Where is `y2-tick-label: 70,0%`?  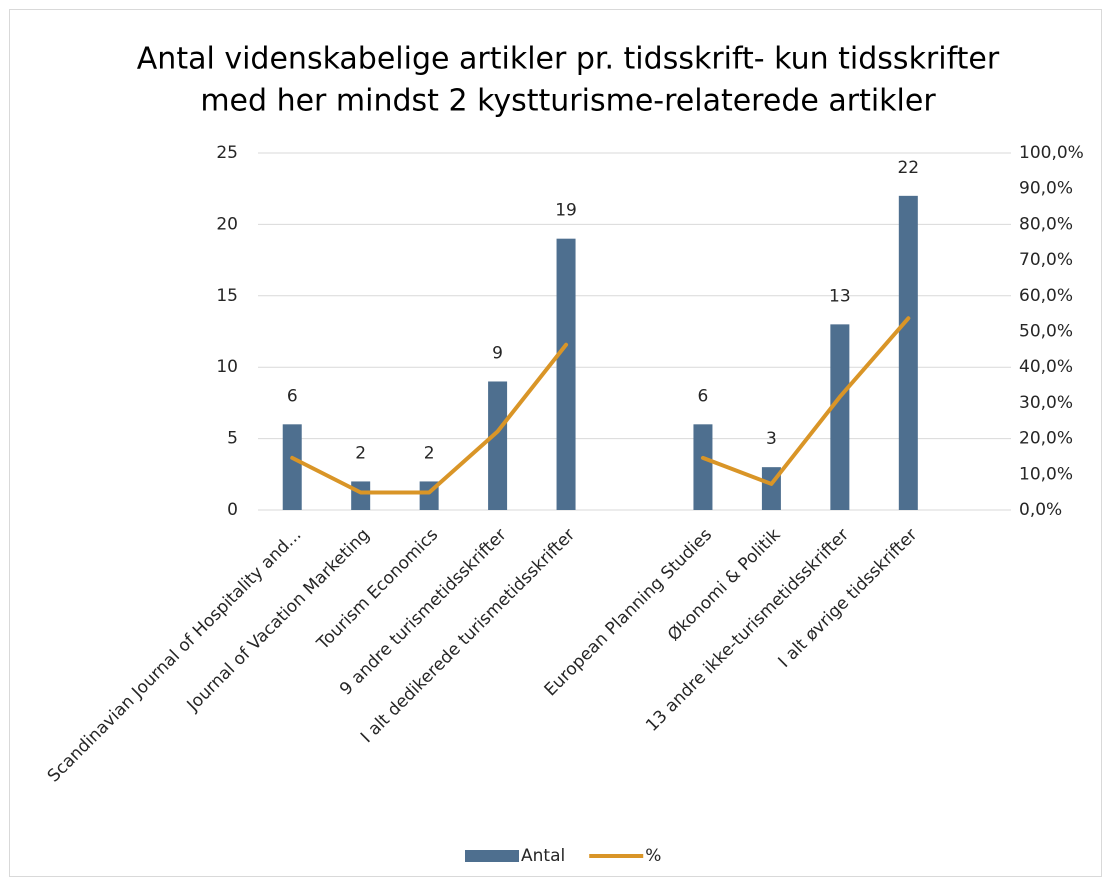
y2-tick-label: 70,0% is located at coordinates (1046, 260).